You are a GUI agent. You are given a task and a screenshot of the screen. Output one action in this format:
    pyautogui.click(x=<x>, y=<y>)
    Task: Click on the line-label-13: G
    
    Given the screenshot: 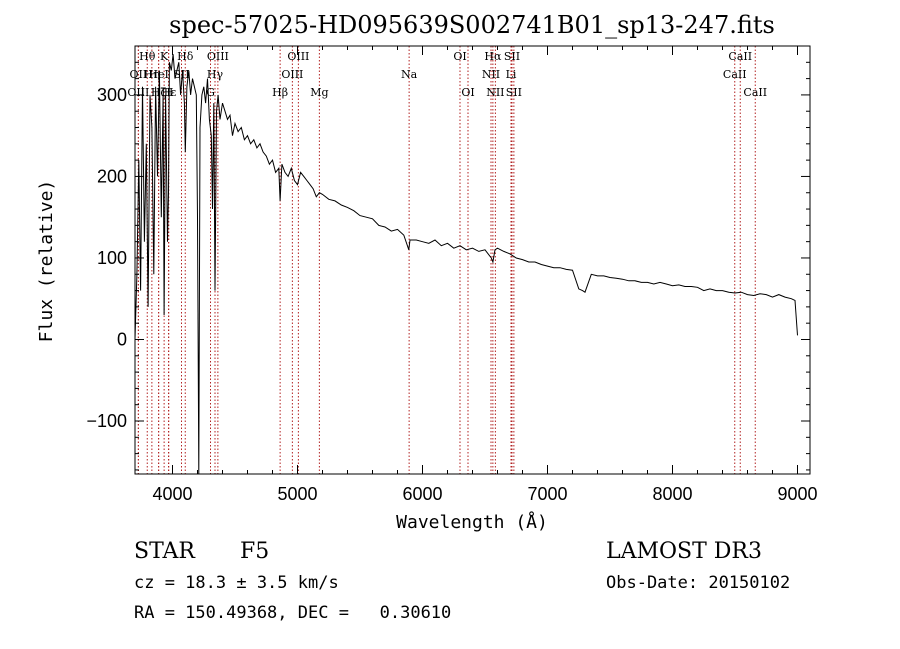 What is the action you would take?
    pyautogui.click(x=210, y=92)
    